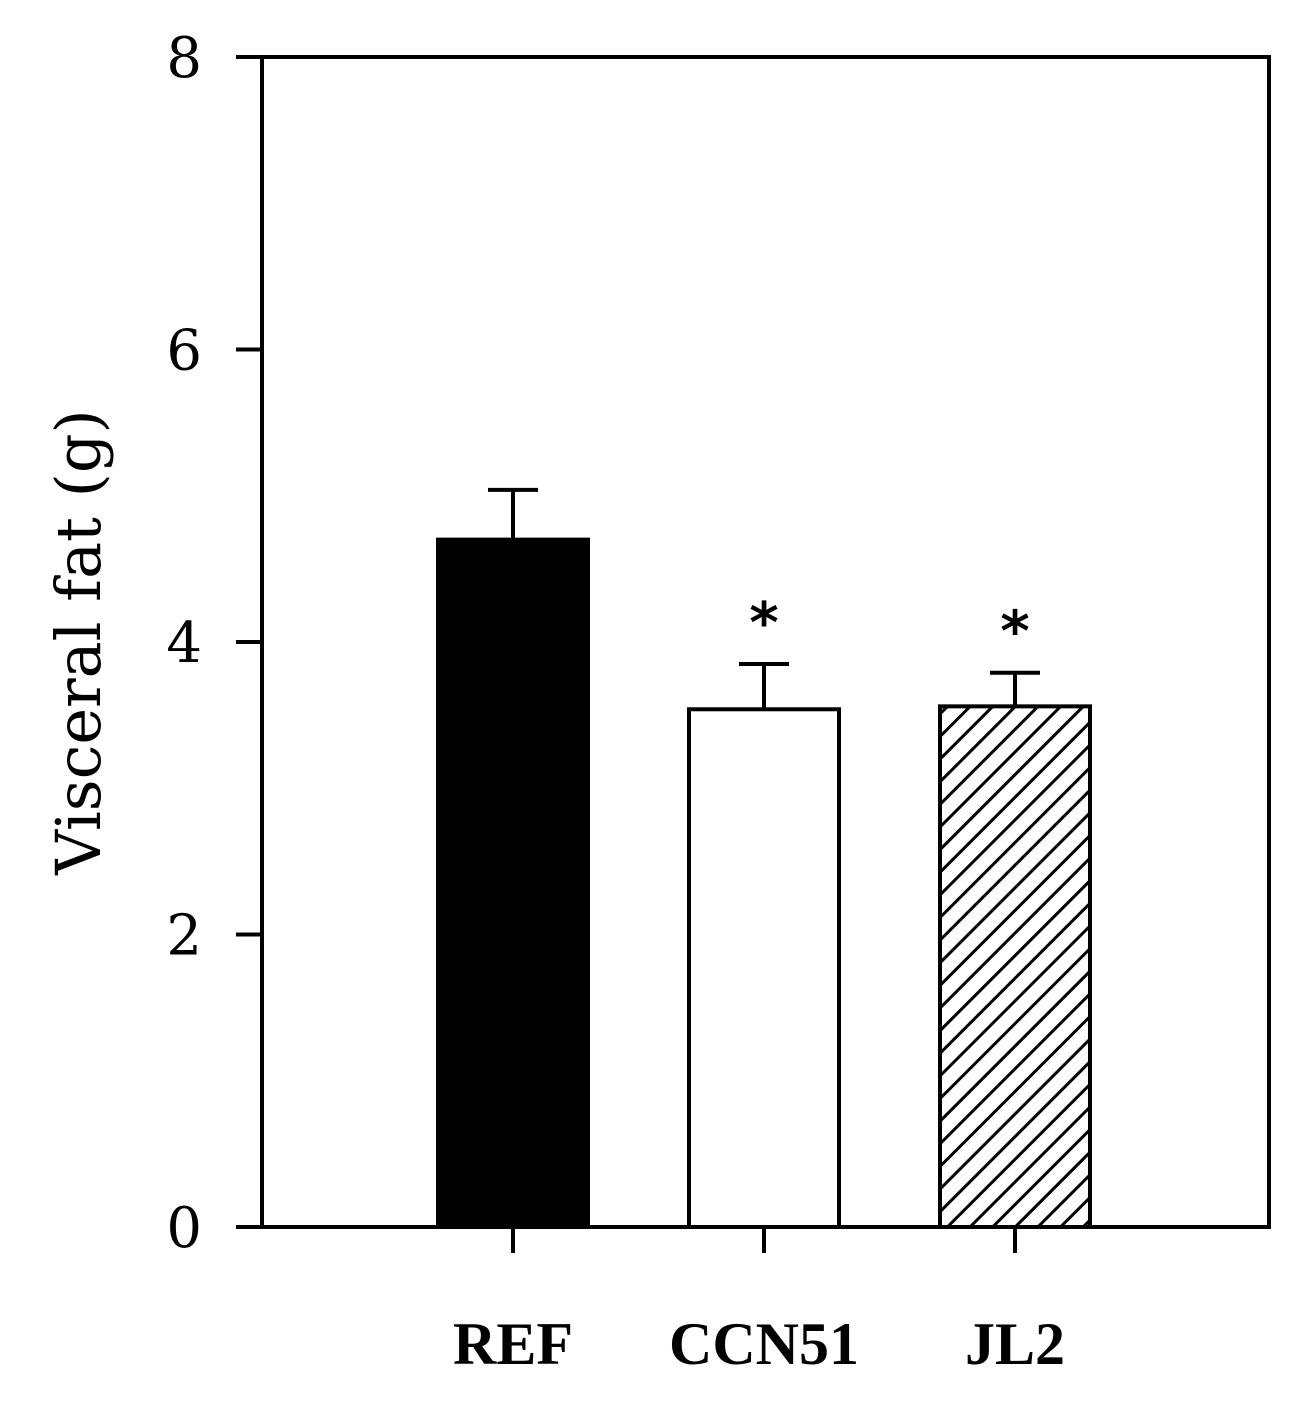 This screenshot has width=1297, height=1412. I want to click on bar-jl2, so click(1015, 966).